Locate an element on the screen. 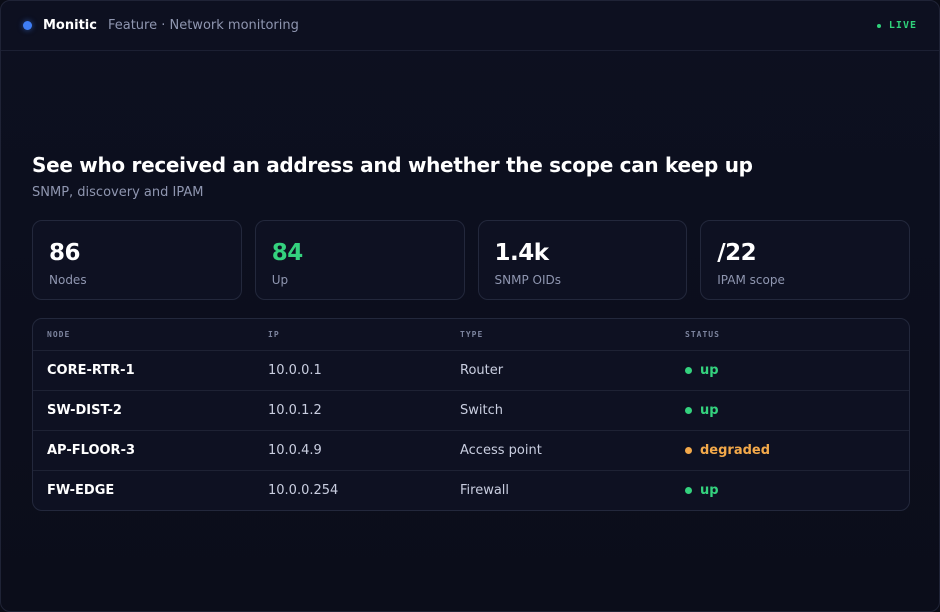  stat-card-snmp-oids: 1.4k SNMP OIDs is located at coordinates (582, 260).